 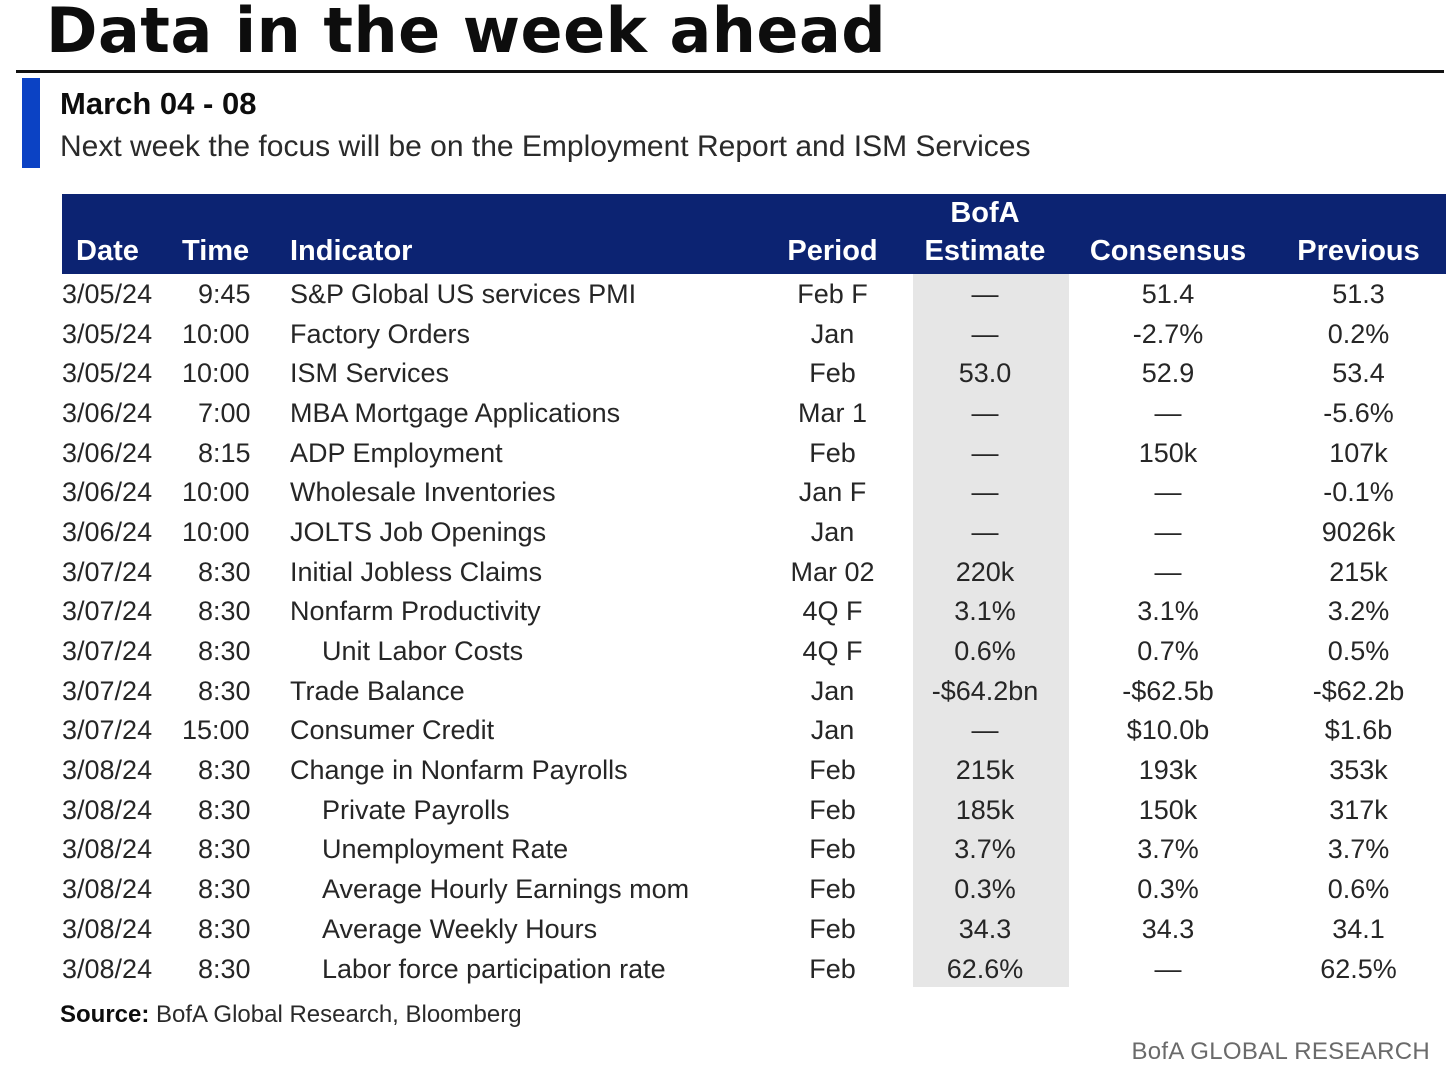 What do you see at coordinates (730, 71) in the screenshot?
I see `title-divider` at bounding box center [730, 71].